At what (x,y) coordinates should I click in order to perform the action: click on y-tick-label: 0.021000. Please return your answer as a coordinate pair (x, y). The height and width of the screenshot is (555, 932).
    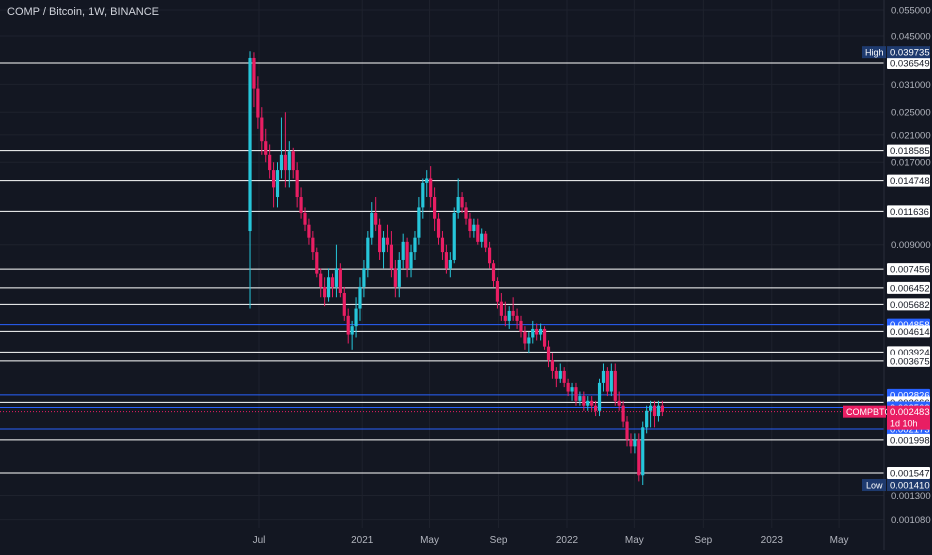
    Looking at the image, I should click on (911, 135).